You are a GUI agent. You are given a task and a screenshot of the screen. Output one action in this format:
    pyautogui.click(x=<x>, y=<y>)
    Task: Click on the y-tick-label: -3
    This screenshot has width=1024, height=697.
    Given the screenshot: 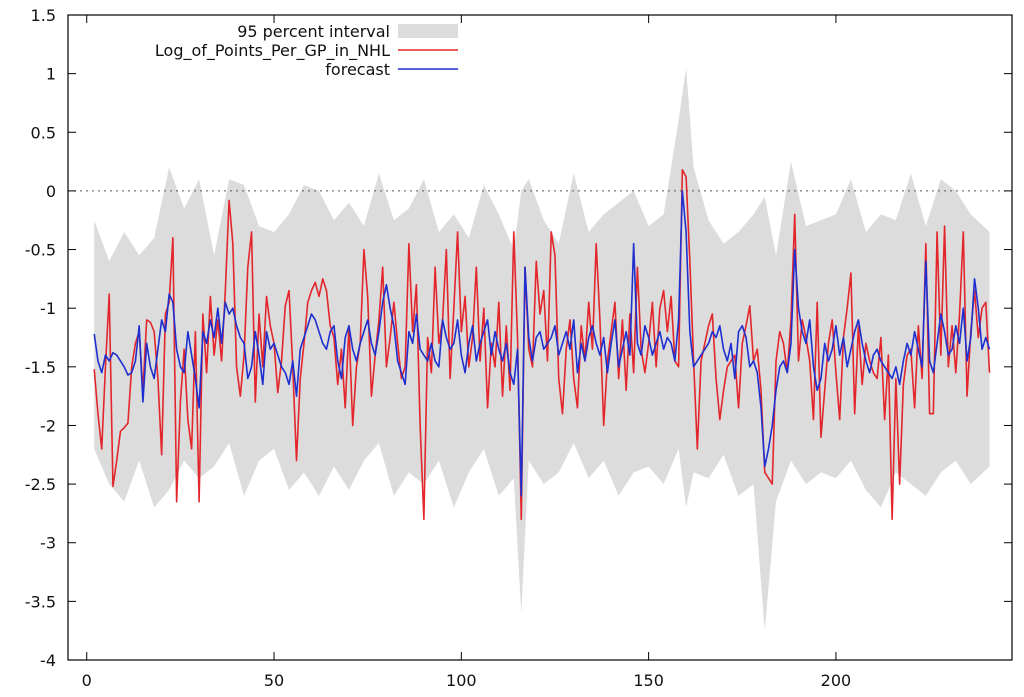 What is the action you would take?
    pyautogui.click(x=48, y=543)
    